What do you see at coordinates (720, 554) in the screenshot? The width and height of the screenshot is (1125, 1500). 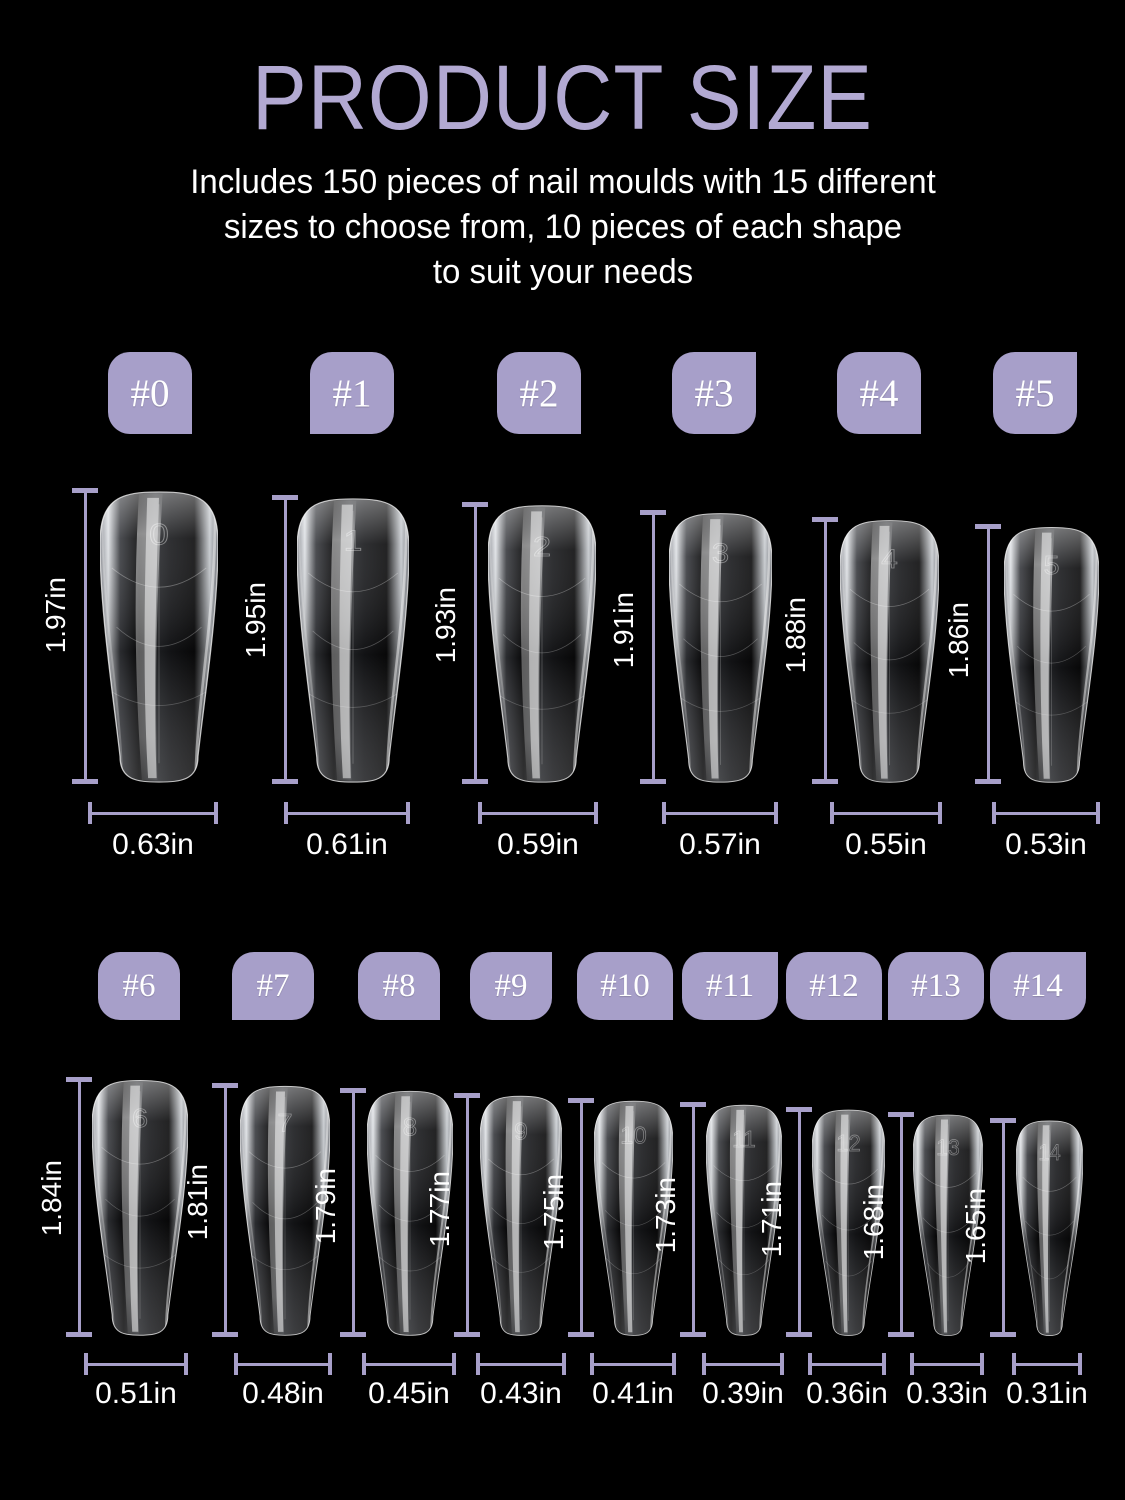 I see `svg-text: 3` at bounding box center [720, 554].